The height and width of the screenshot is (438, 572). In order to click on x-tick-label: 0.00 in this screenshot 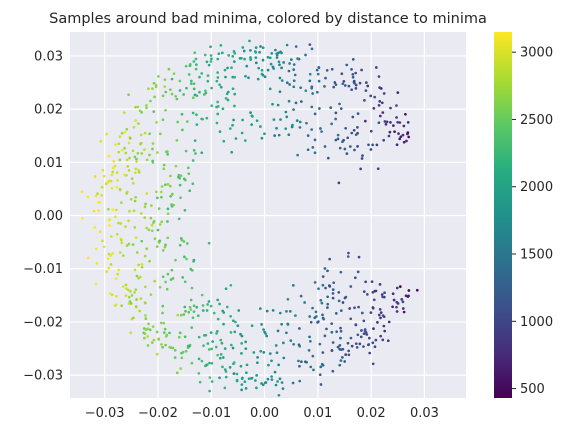, I will do `click(264, 413)`.